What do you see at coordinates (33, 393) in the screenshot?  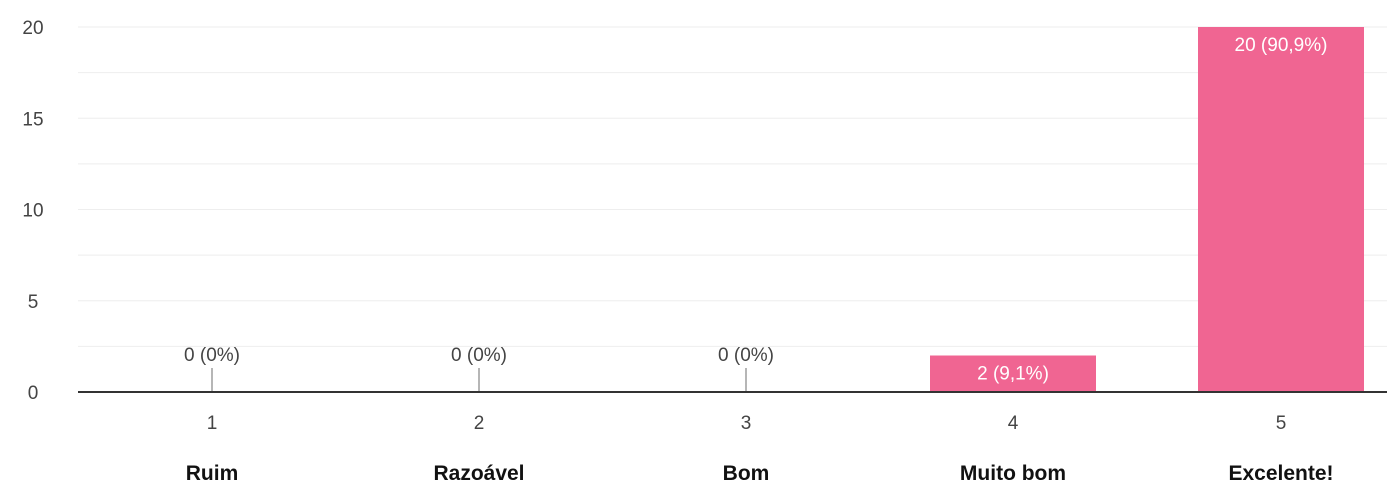 I see `y-tick-label: 0` at bounding box center [33, 393].